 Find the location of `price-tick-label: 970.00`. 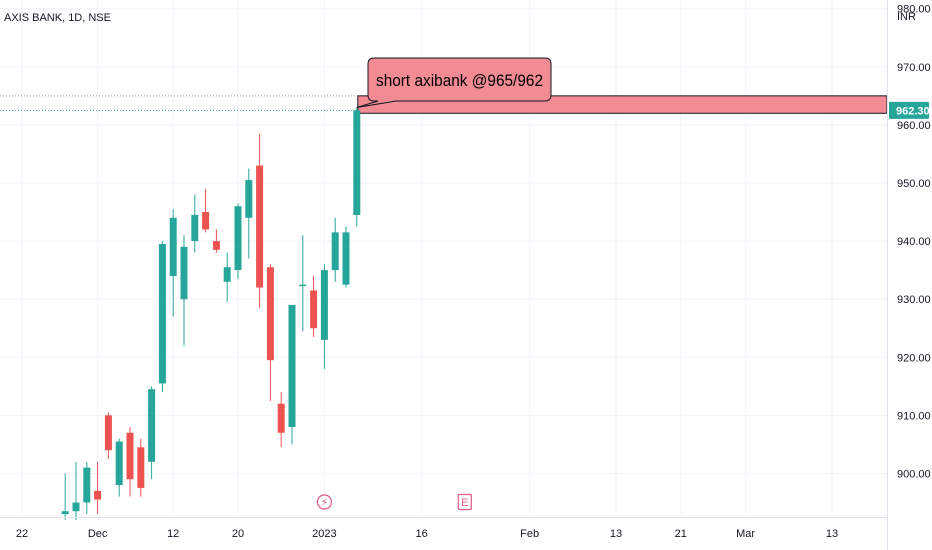

price-tick-label: 970.00 is located at coordinates (914, 68).